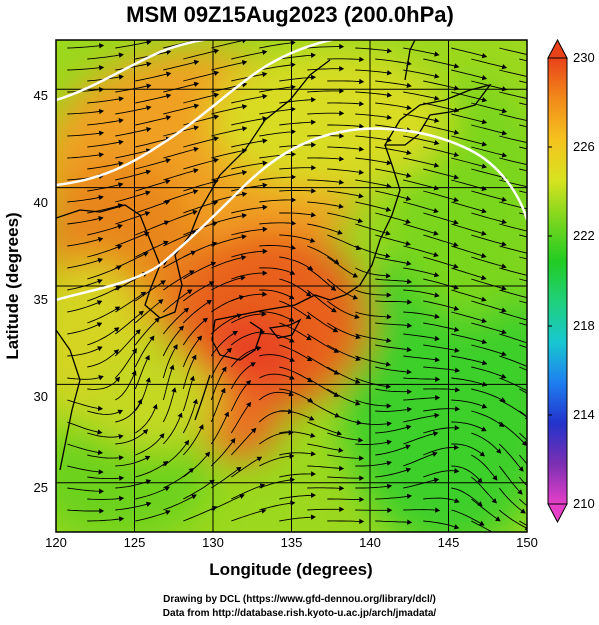 This screenshot has width=599, height=625. What do you see at coordinates (584, 503) in the screenshot?
I see `colorbar-label: 210` at bounding box center [584, 503].